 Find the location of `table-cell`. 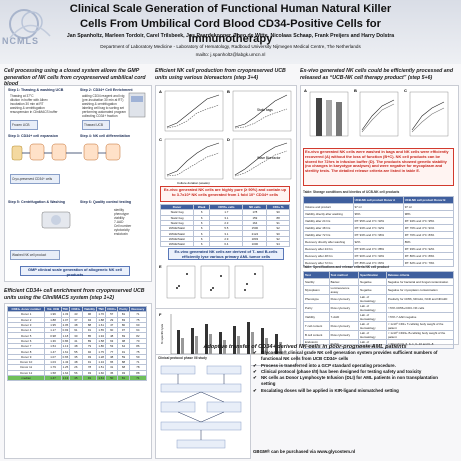

table-cell is located at coordinates (328, 200).